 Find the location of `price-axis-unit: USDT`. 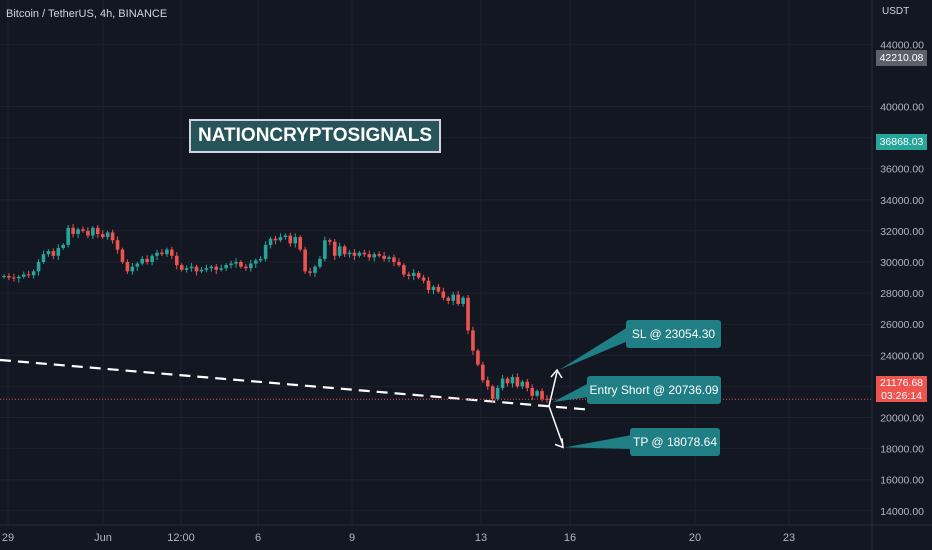

price-axis-unit: USDT is located at coordinates (896, 11).